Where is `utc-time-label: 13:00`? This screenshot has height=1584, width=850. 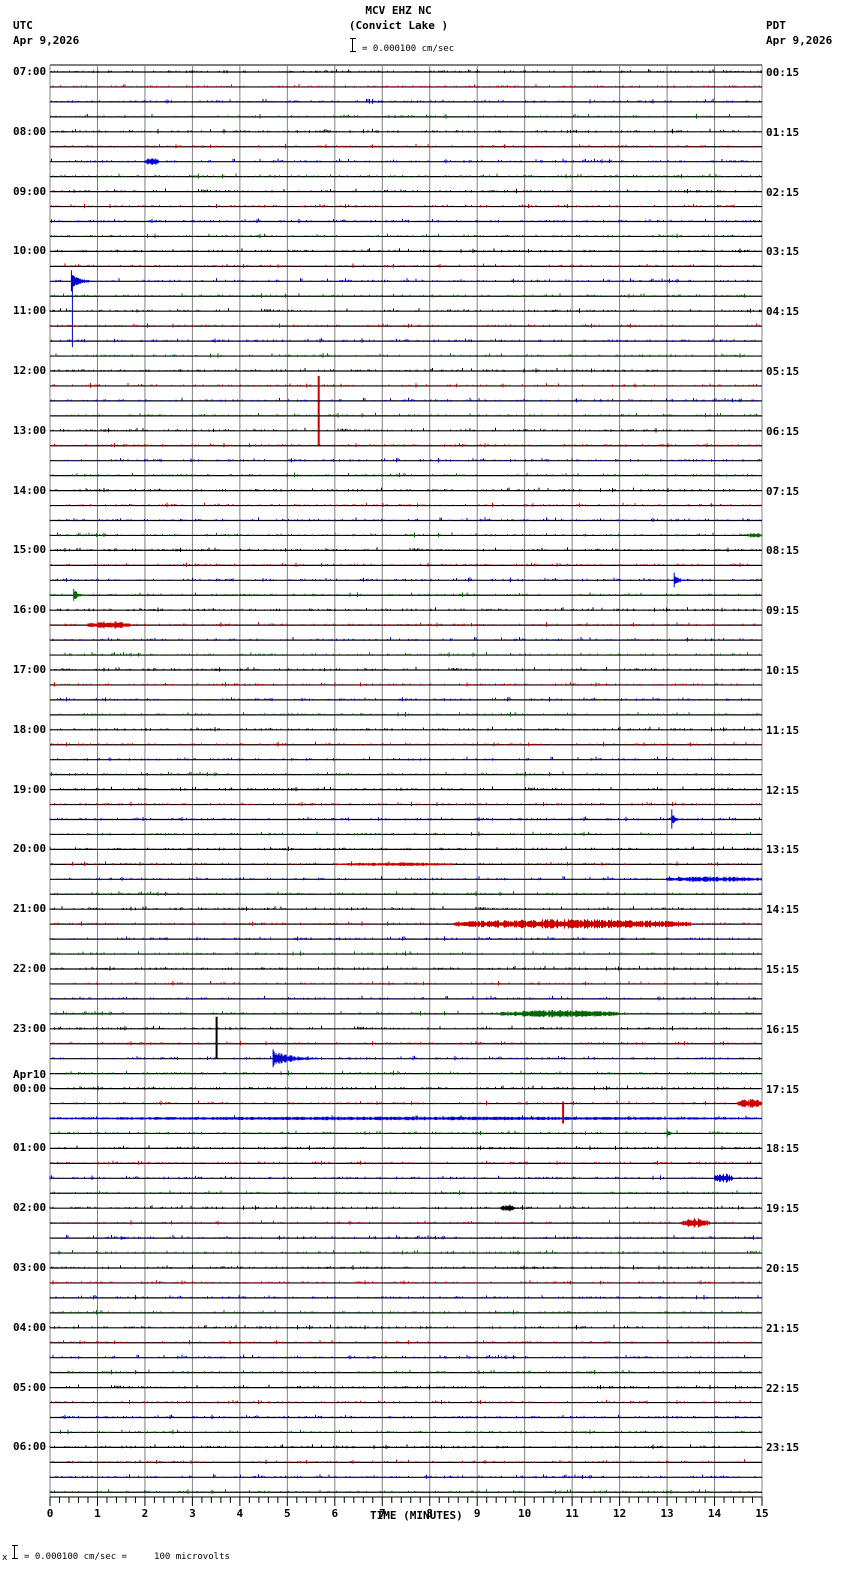 utc-time-label: 13:00 is located at coordinates (30, 430).